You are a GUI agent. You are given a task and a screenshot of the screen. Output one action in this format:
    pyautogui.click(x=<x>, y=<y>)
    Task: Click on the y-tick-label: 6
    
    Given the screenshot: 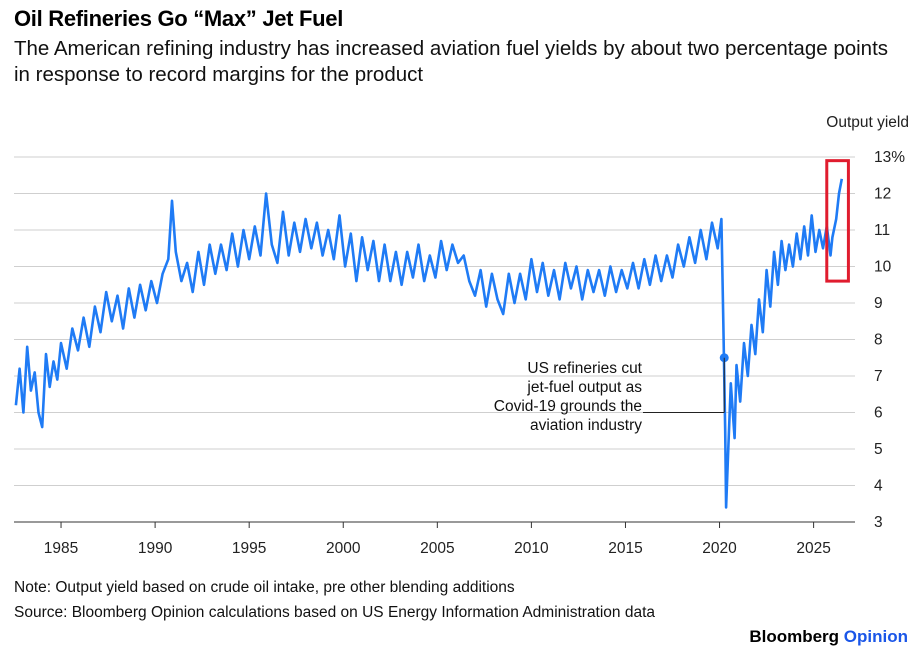 What is the action you would take?
    pyautogui.click(x=878, y=413)
    